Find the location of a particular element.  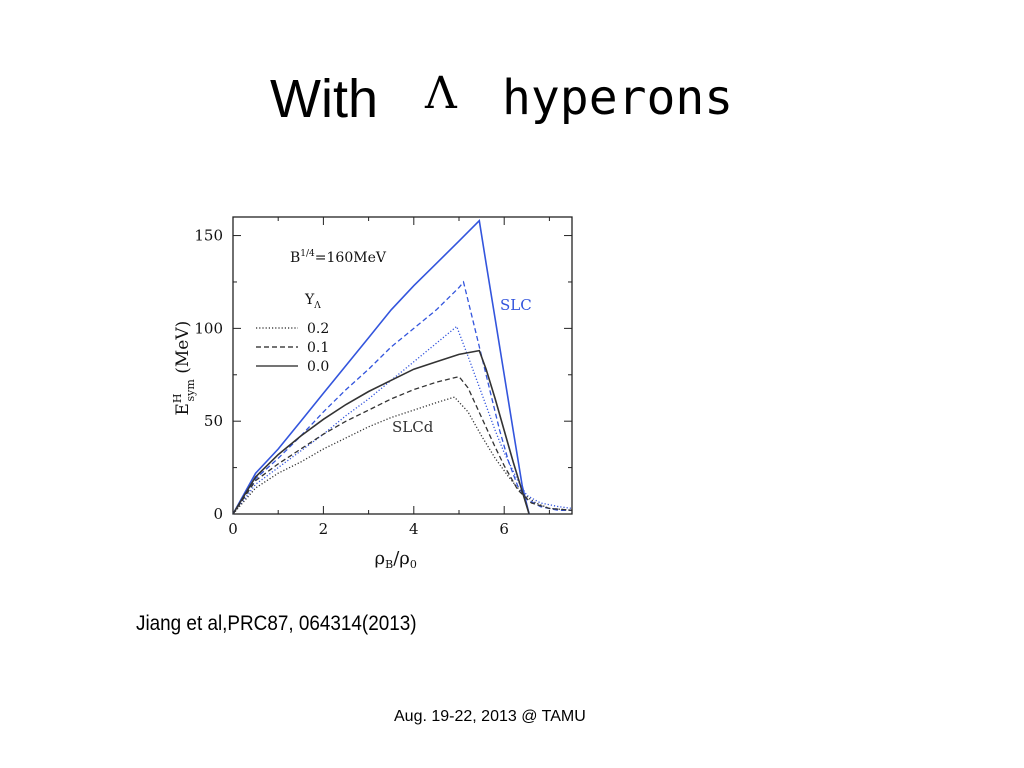

series-line-slcd-y01 is located at coordinates (402, 445).